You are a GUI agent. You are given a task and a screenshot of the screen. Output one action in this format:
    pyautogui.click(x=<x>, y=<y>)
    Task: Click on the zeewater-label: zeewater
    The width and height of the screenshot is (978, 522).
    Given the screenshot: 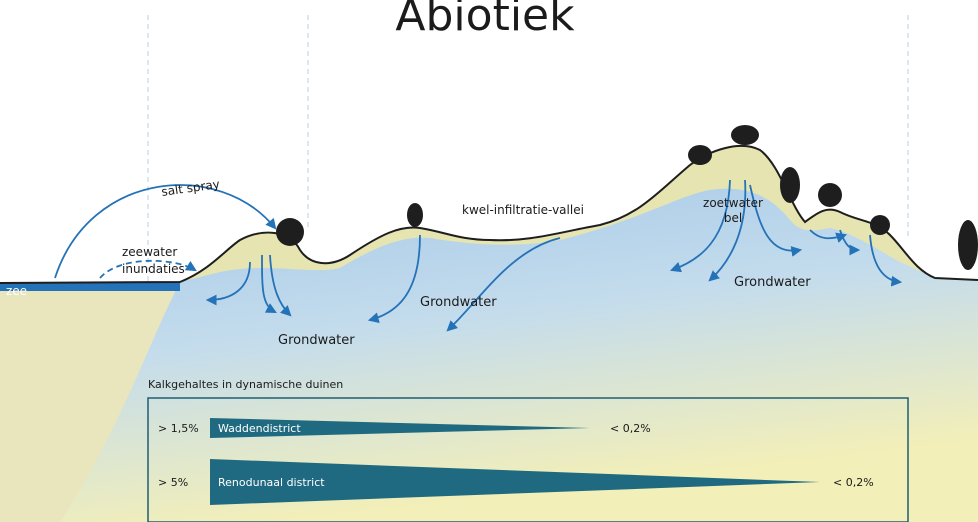 What is the action you would take?
    pyautogui.click(x=149, y=252)
    